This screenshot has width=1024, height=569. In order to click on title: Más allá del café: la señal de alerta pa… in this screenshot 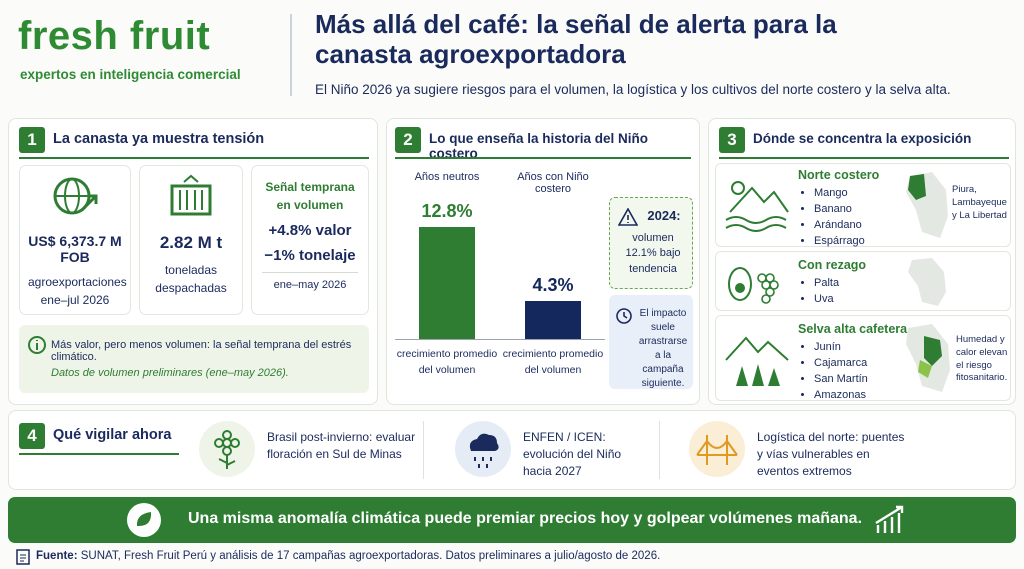, I will do `click(576, 39)`.